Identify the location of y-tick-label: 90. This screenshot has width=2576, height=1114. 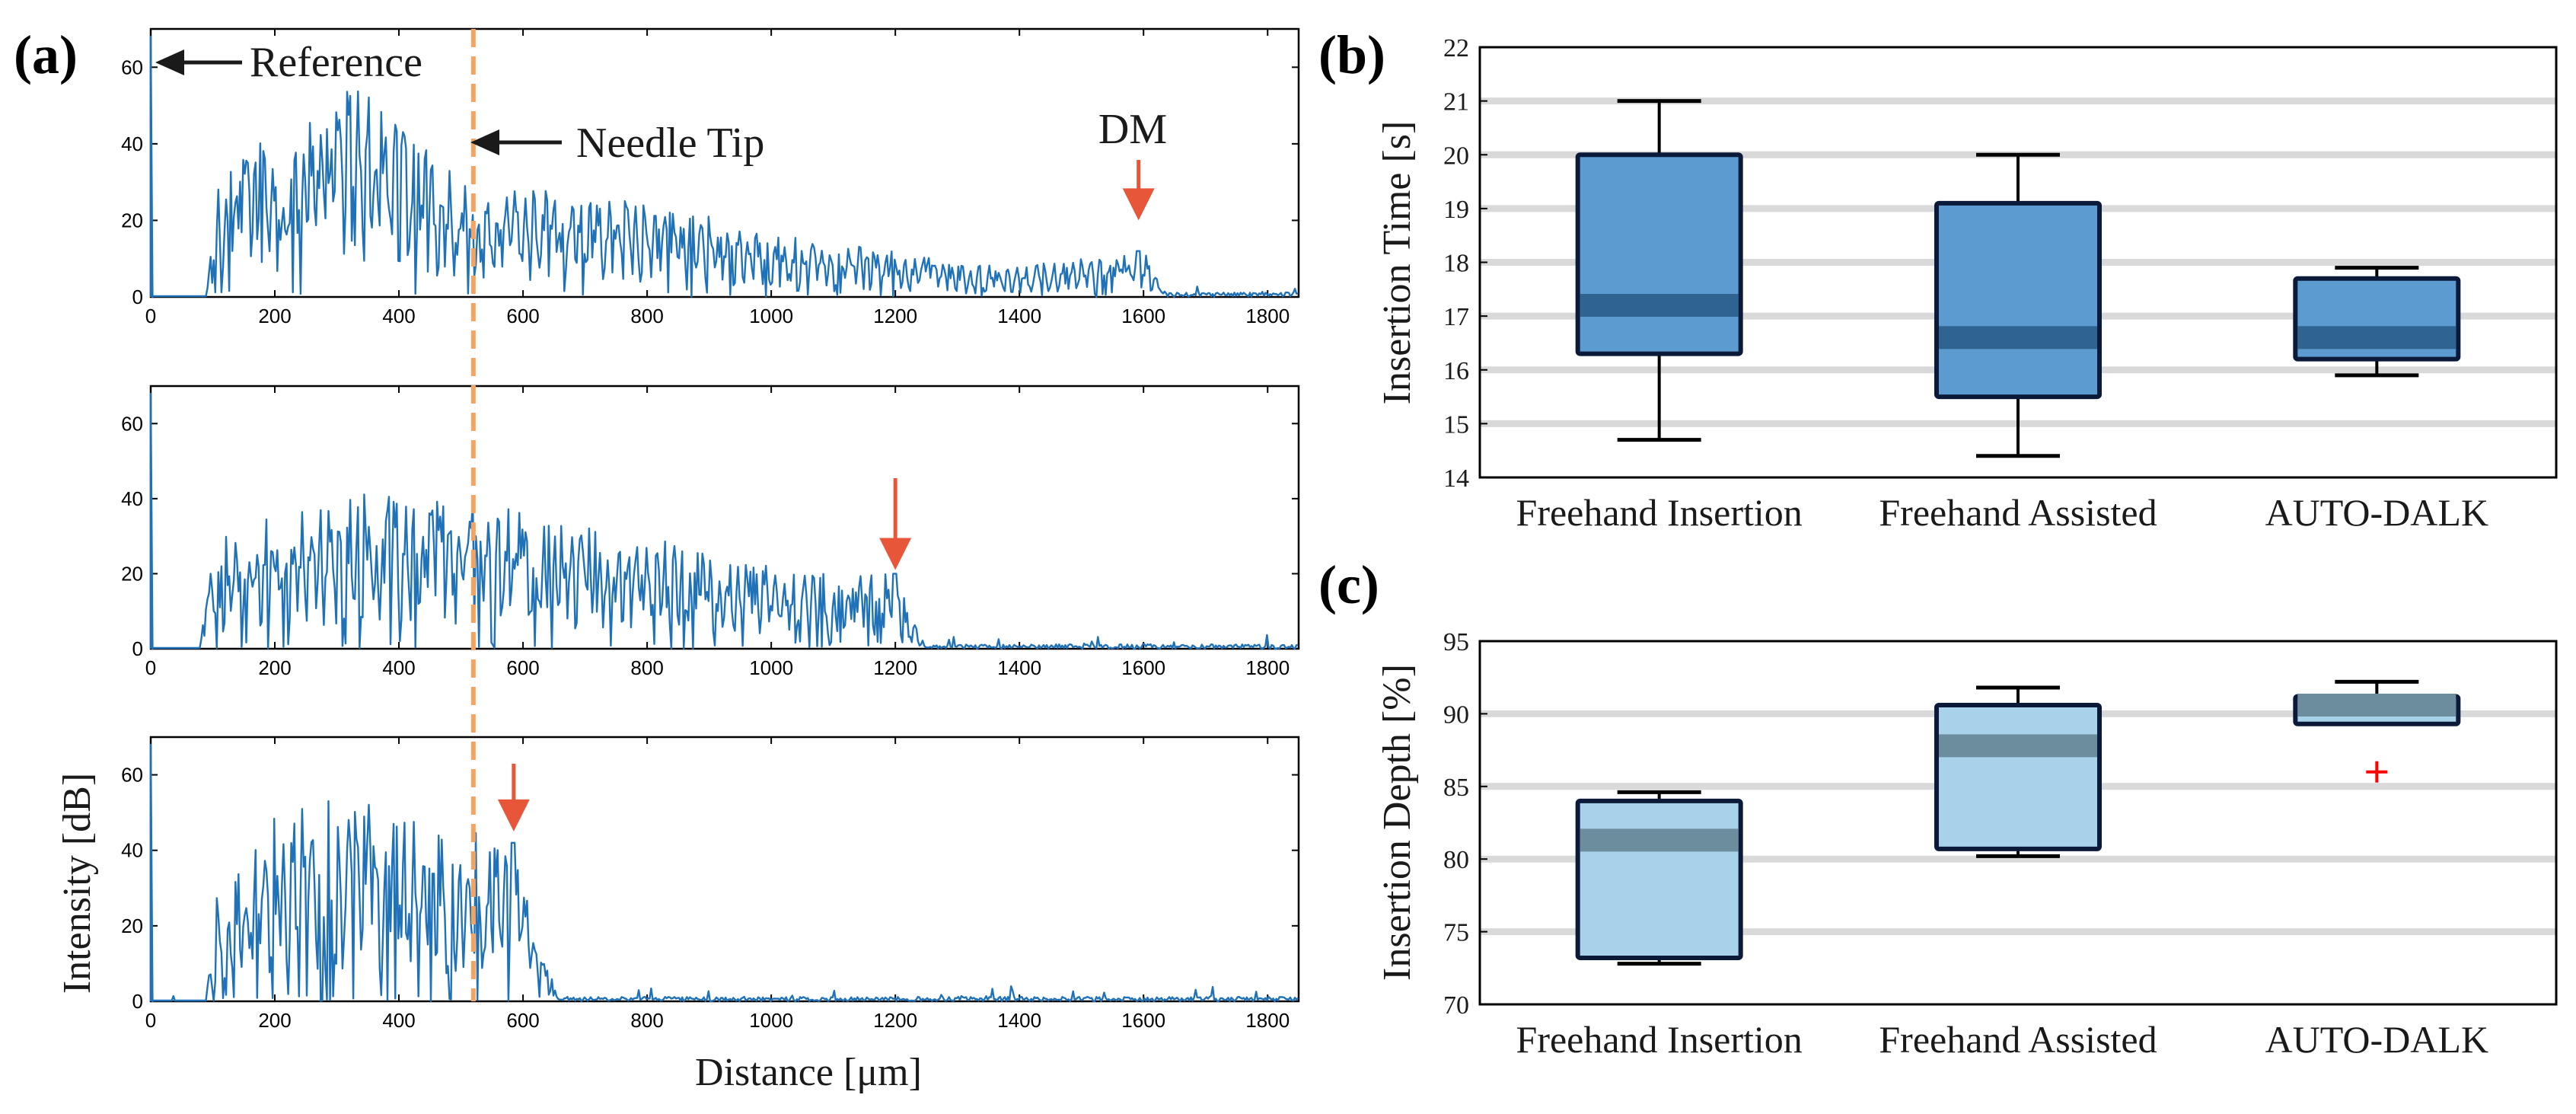
(1456, 715).